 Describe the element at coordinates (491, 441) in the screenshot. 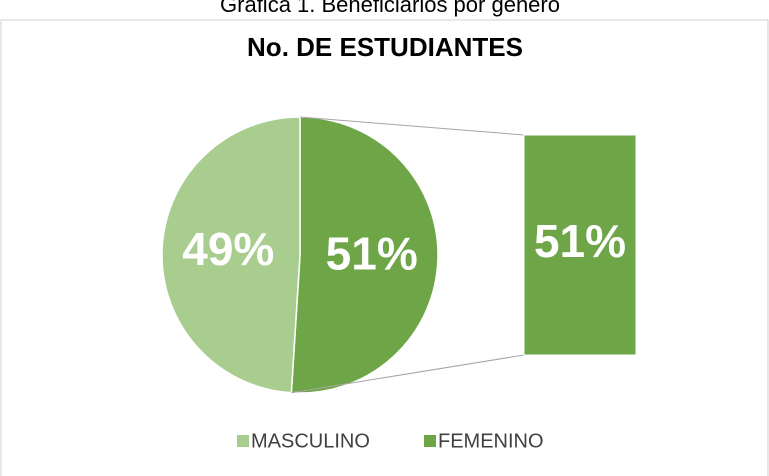

I see `legend-label: FEMENINO` at that location.